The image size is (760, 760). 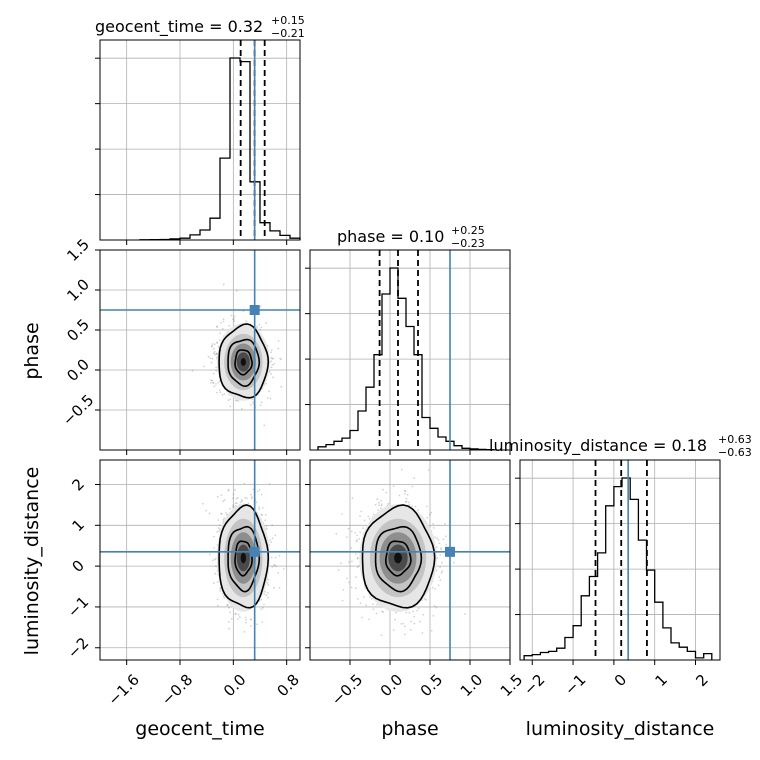 I want to click on ytick-label-luminosity_distance: −1, so click(x=78, y=607).